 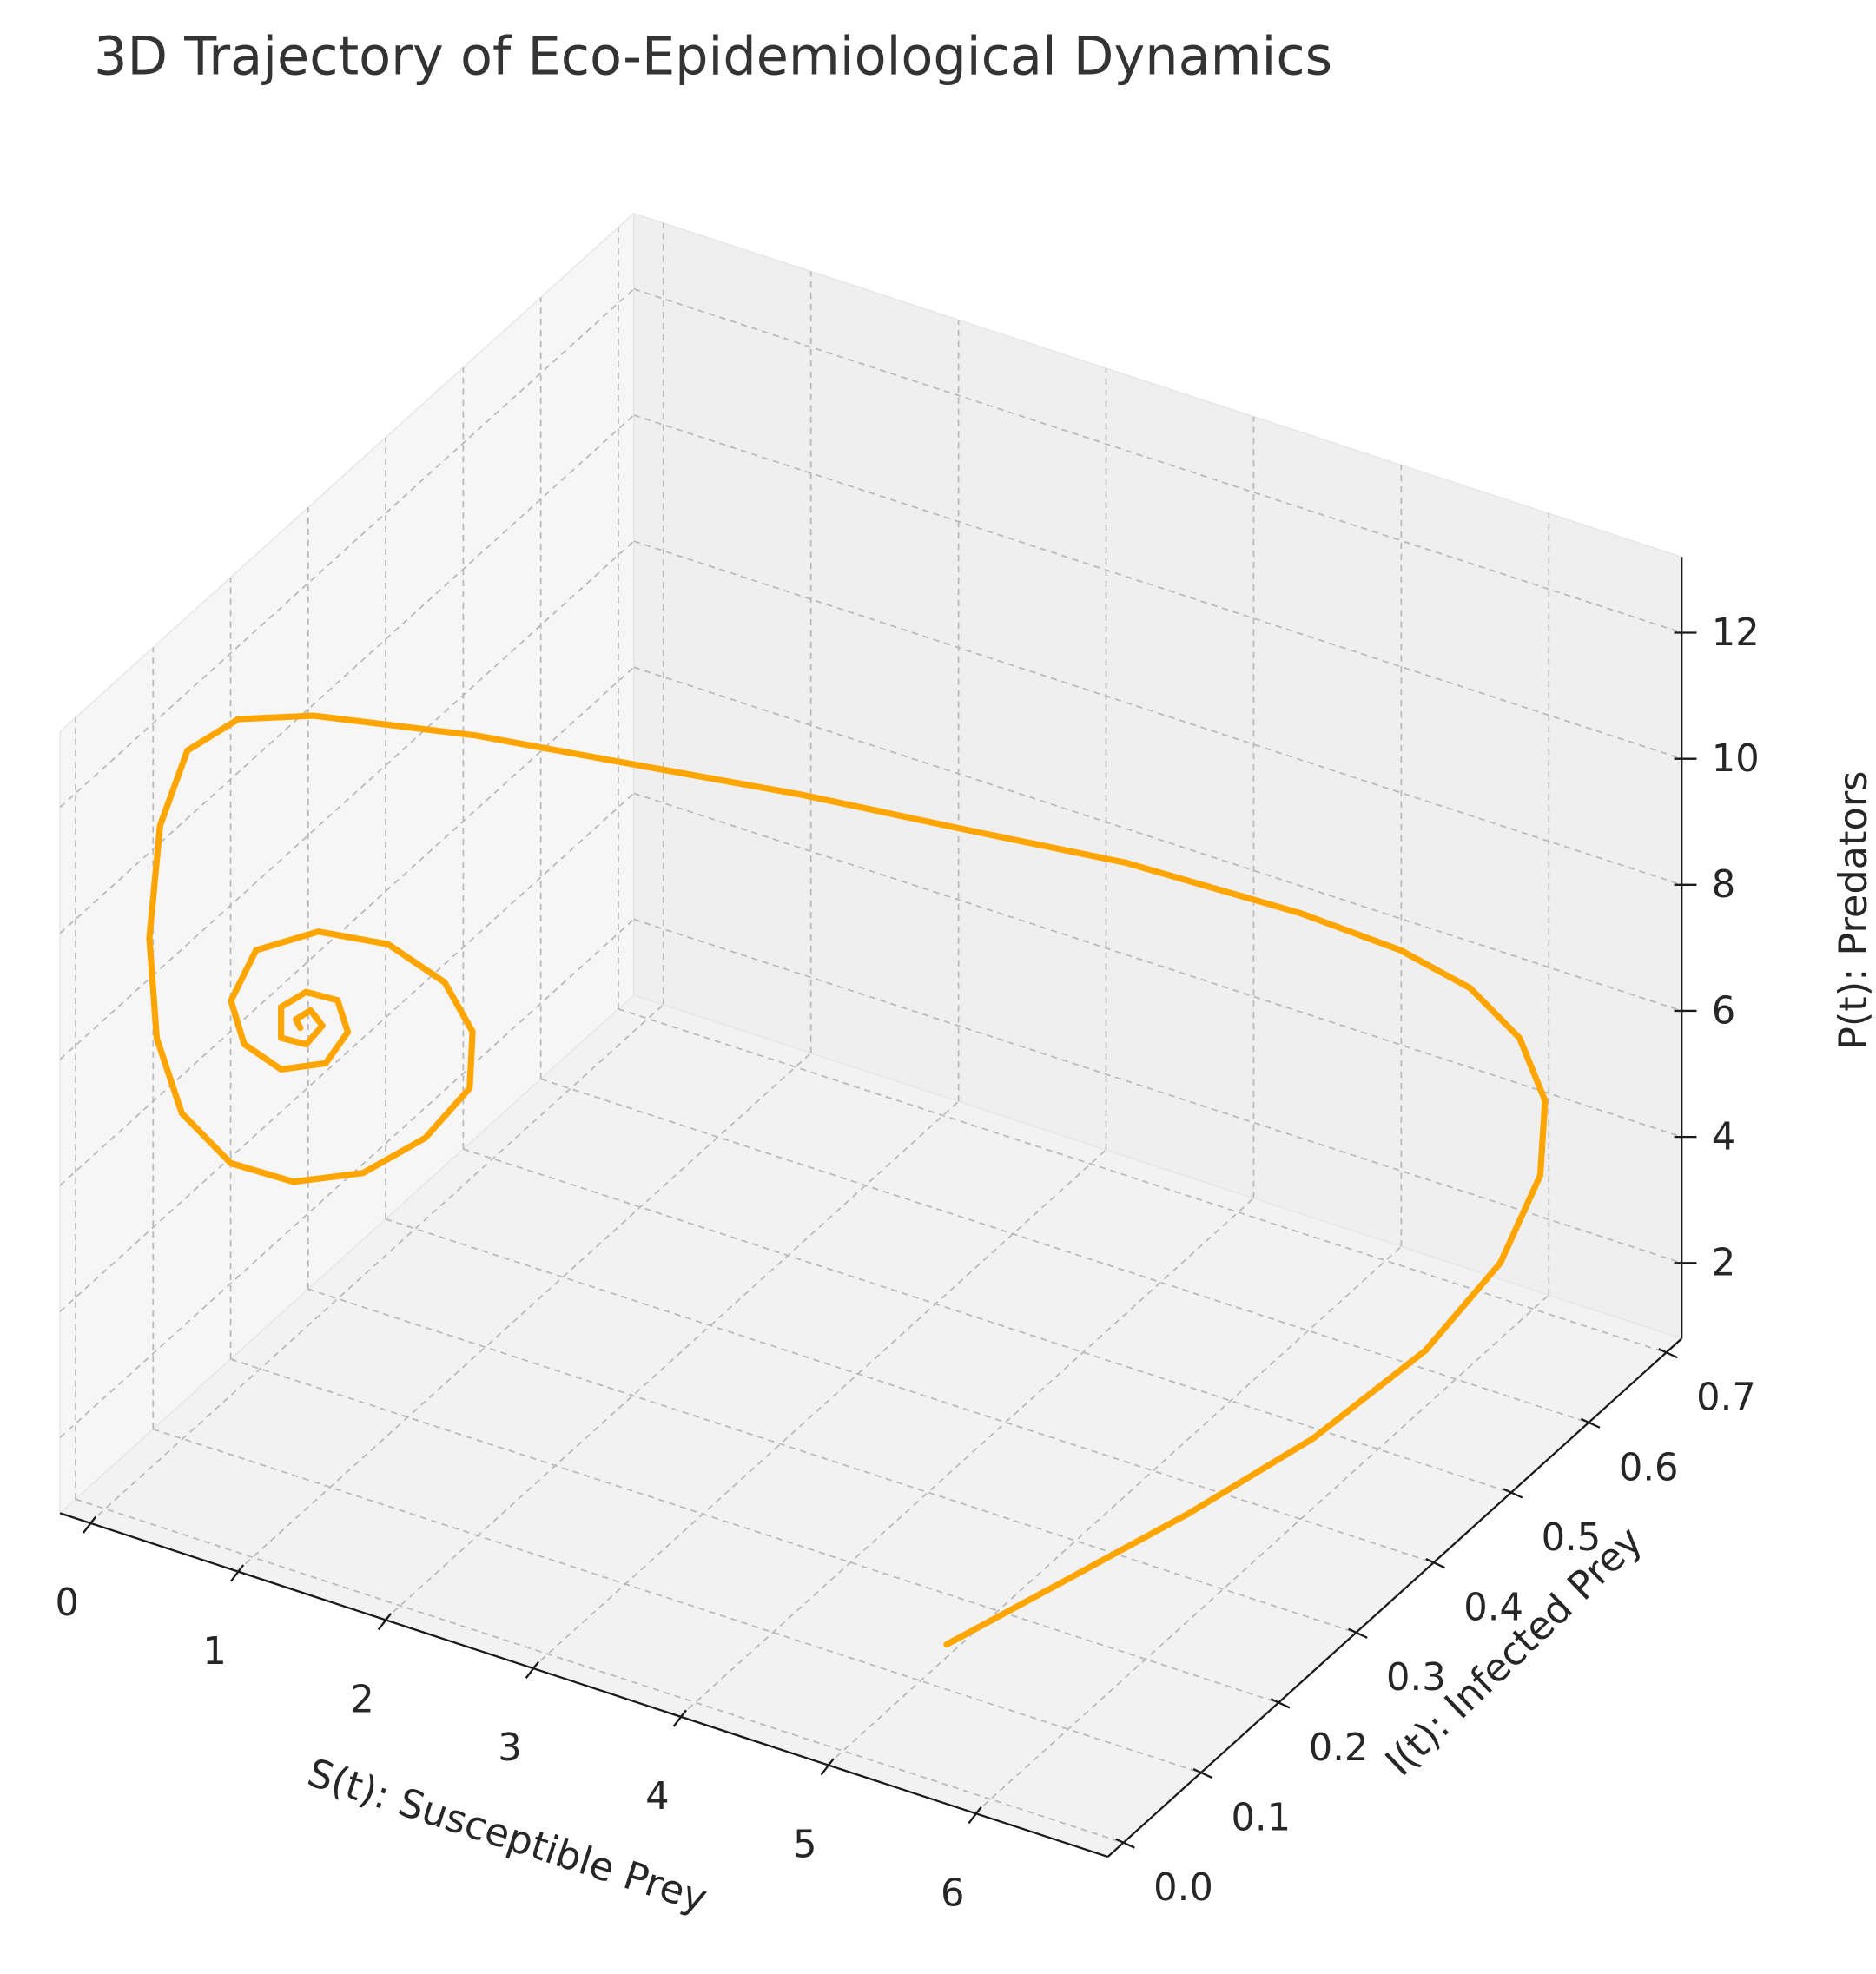 What do you see at coordinates (1723, 1011) in the screenshot?
I see `z-tick-label: 6` at bounding box center [1723, 1011].